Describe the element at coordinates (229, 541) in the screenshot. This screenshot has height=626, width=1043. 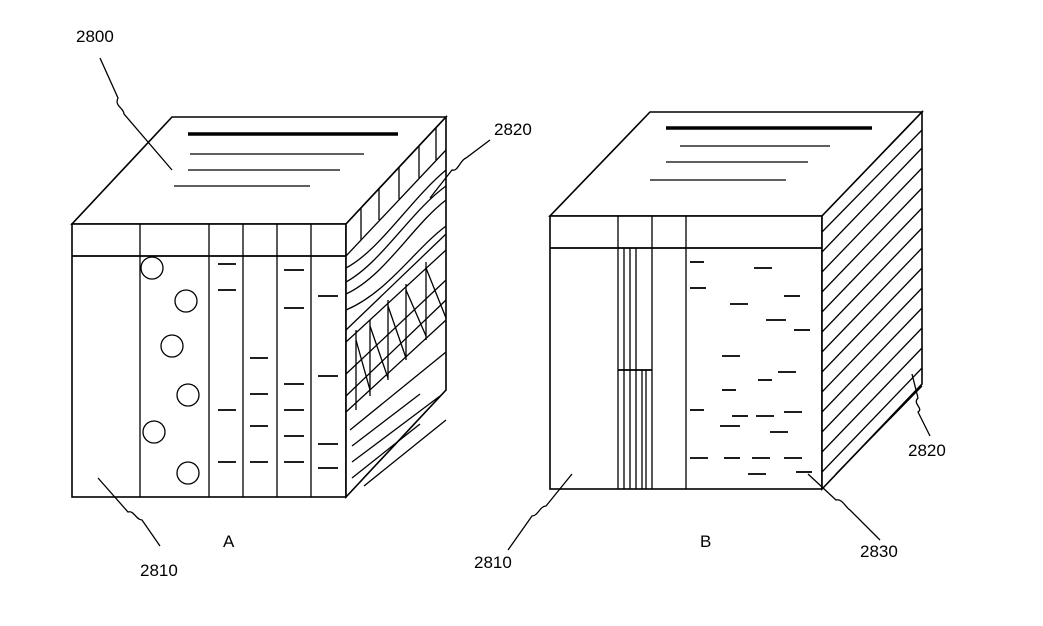
I see `panel-label-a: A` at that location.